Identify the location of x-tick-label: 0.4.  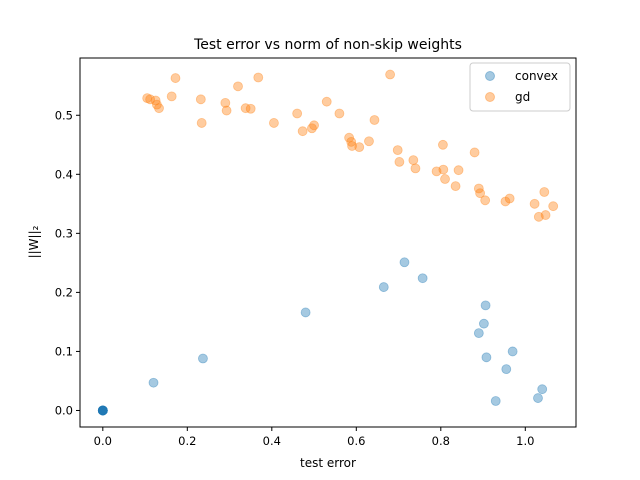
(272, 441).